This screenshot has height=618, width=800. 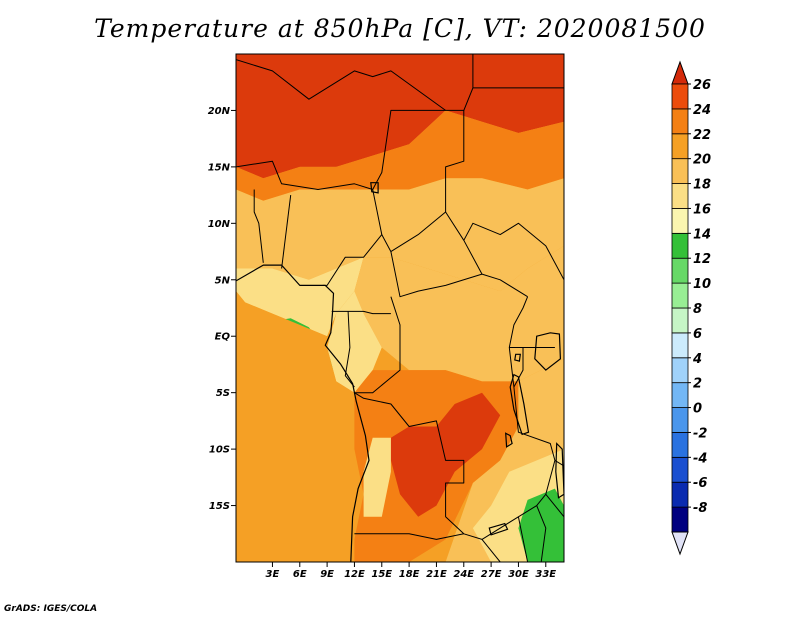 What do you see at coordinates (545, 574) in the screenshot?
I see `lon-tick-label: 33E` at bounding box center [545, 574].